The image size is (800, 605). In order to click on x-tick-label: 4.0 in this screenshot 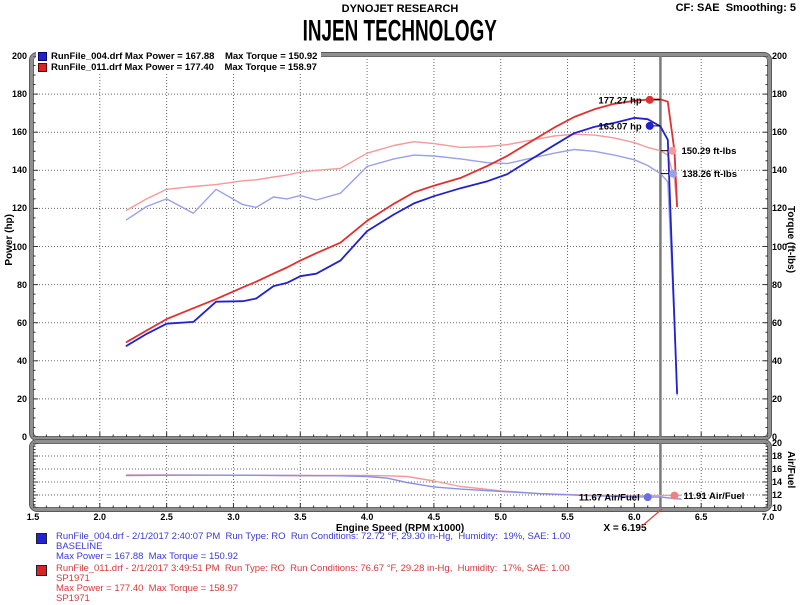, I will do `click(367, 517)`.